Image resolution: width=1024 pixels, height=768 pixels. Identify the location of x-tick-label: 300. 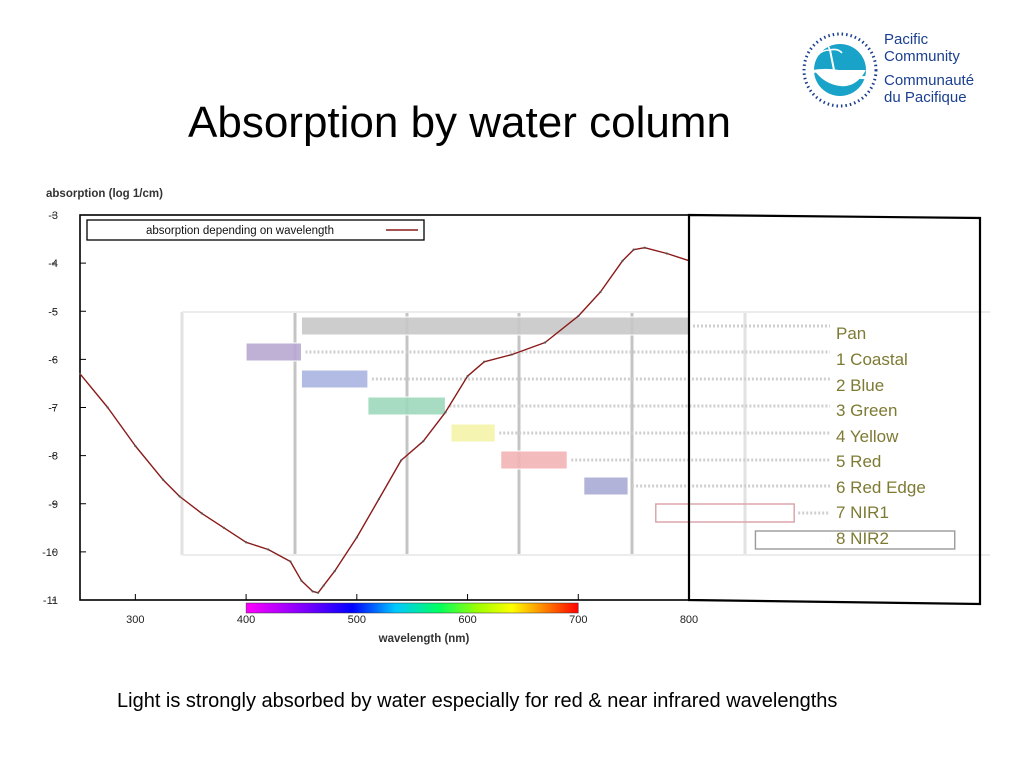
(135, 620).